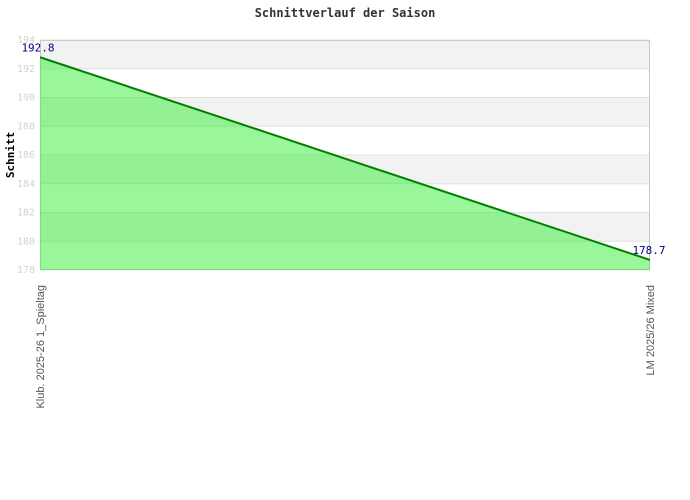 Image resolution: width=690 pixels, height=500 pixels. I want to click on y-tick-label: 186, so click(26, 155).